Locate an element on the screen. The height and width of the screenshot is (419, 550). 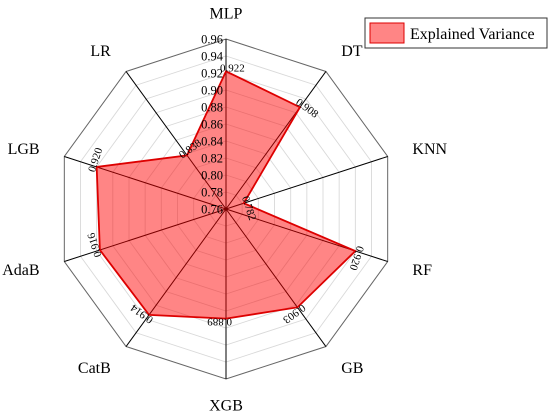
radial-tick-label: 0.96 is located at coordinates (212, 40).